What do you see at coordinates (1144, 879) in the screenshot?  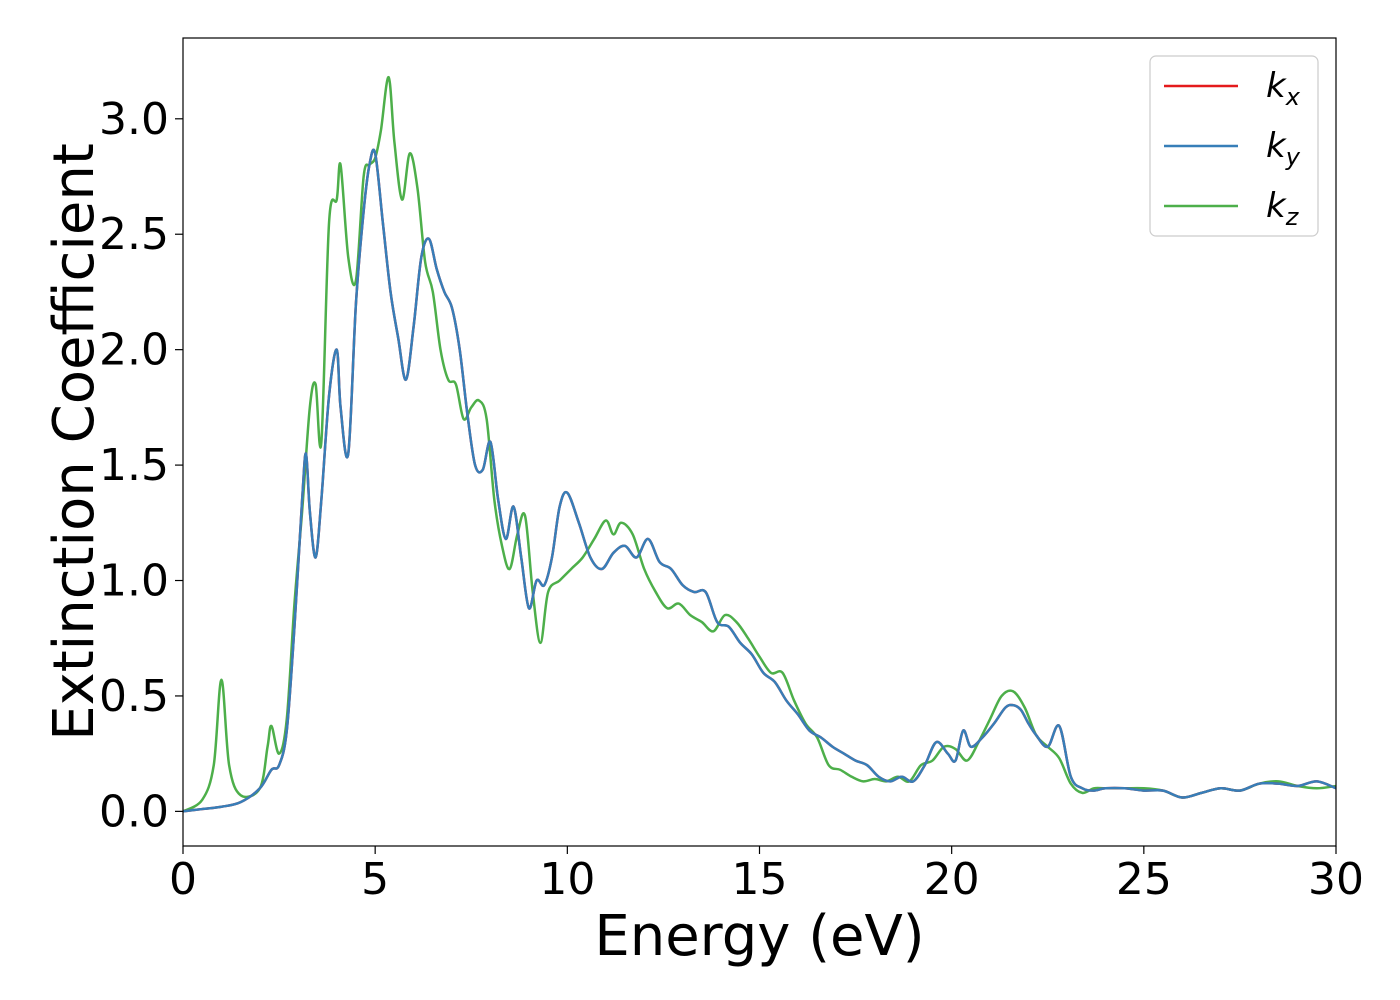 I see `x-tick-label: 25` at bounding box center [1144, 879].